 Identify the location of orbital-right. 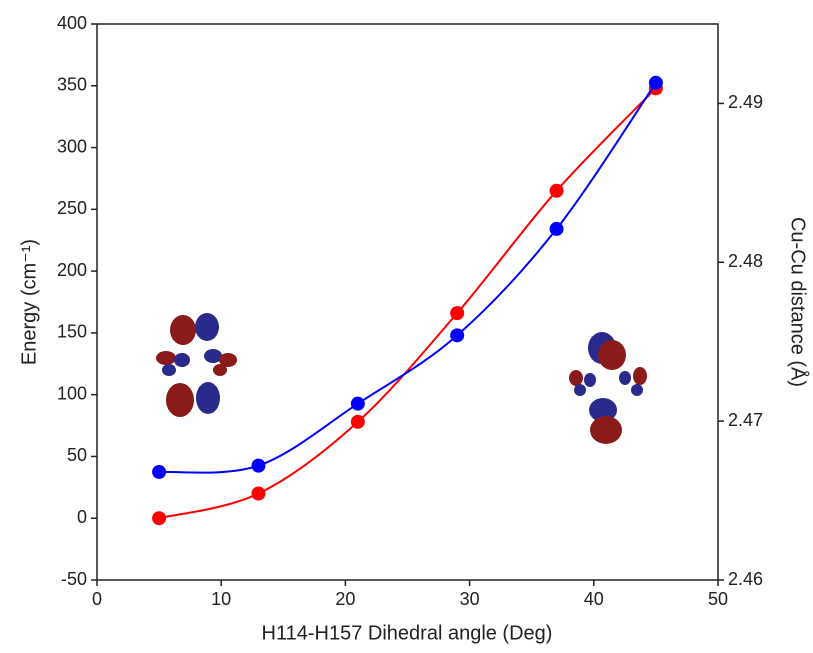
(608, 388).